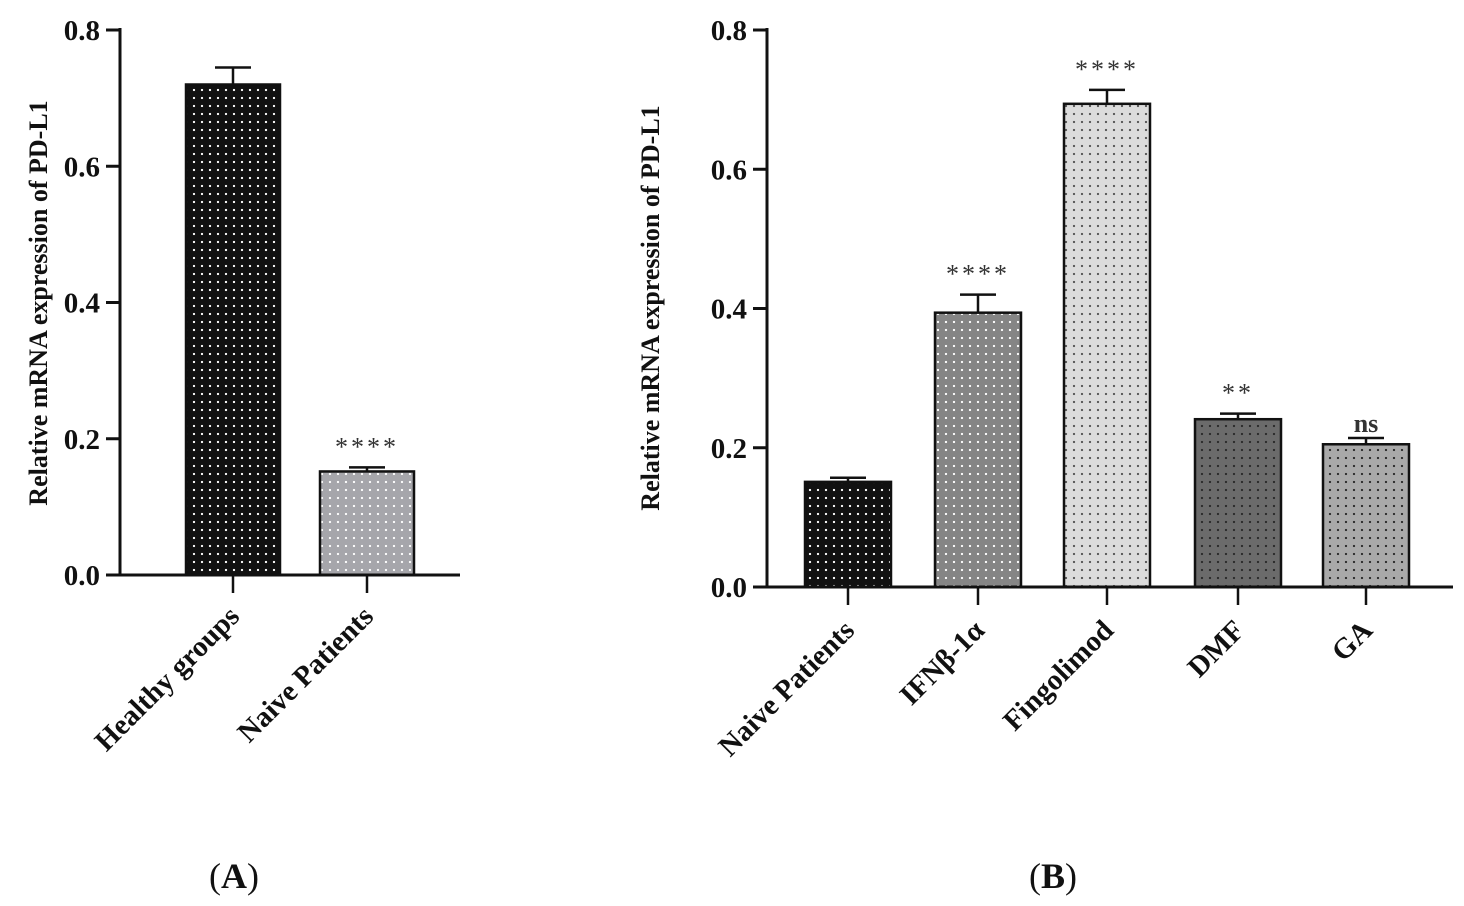  I want to click on panel-a-y-tick-label-4: 0.8, so click(82, 31).